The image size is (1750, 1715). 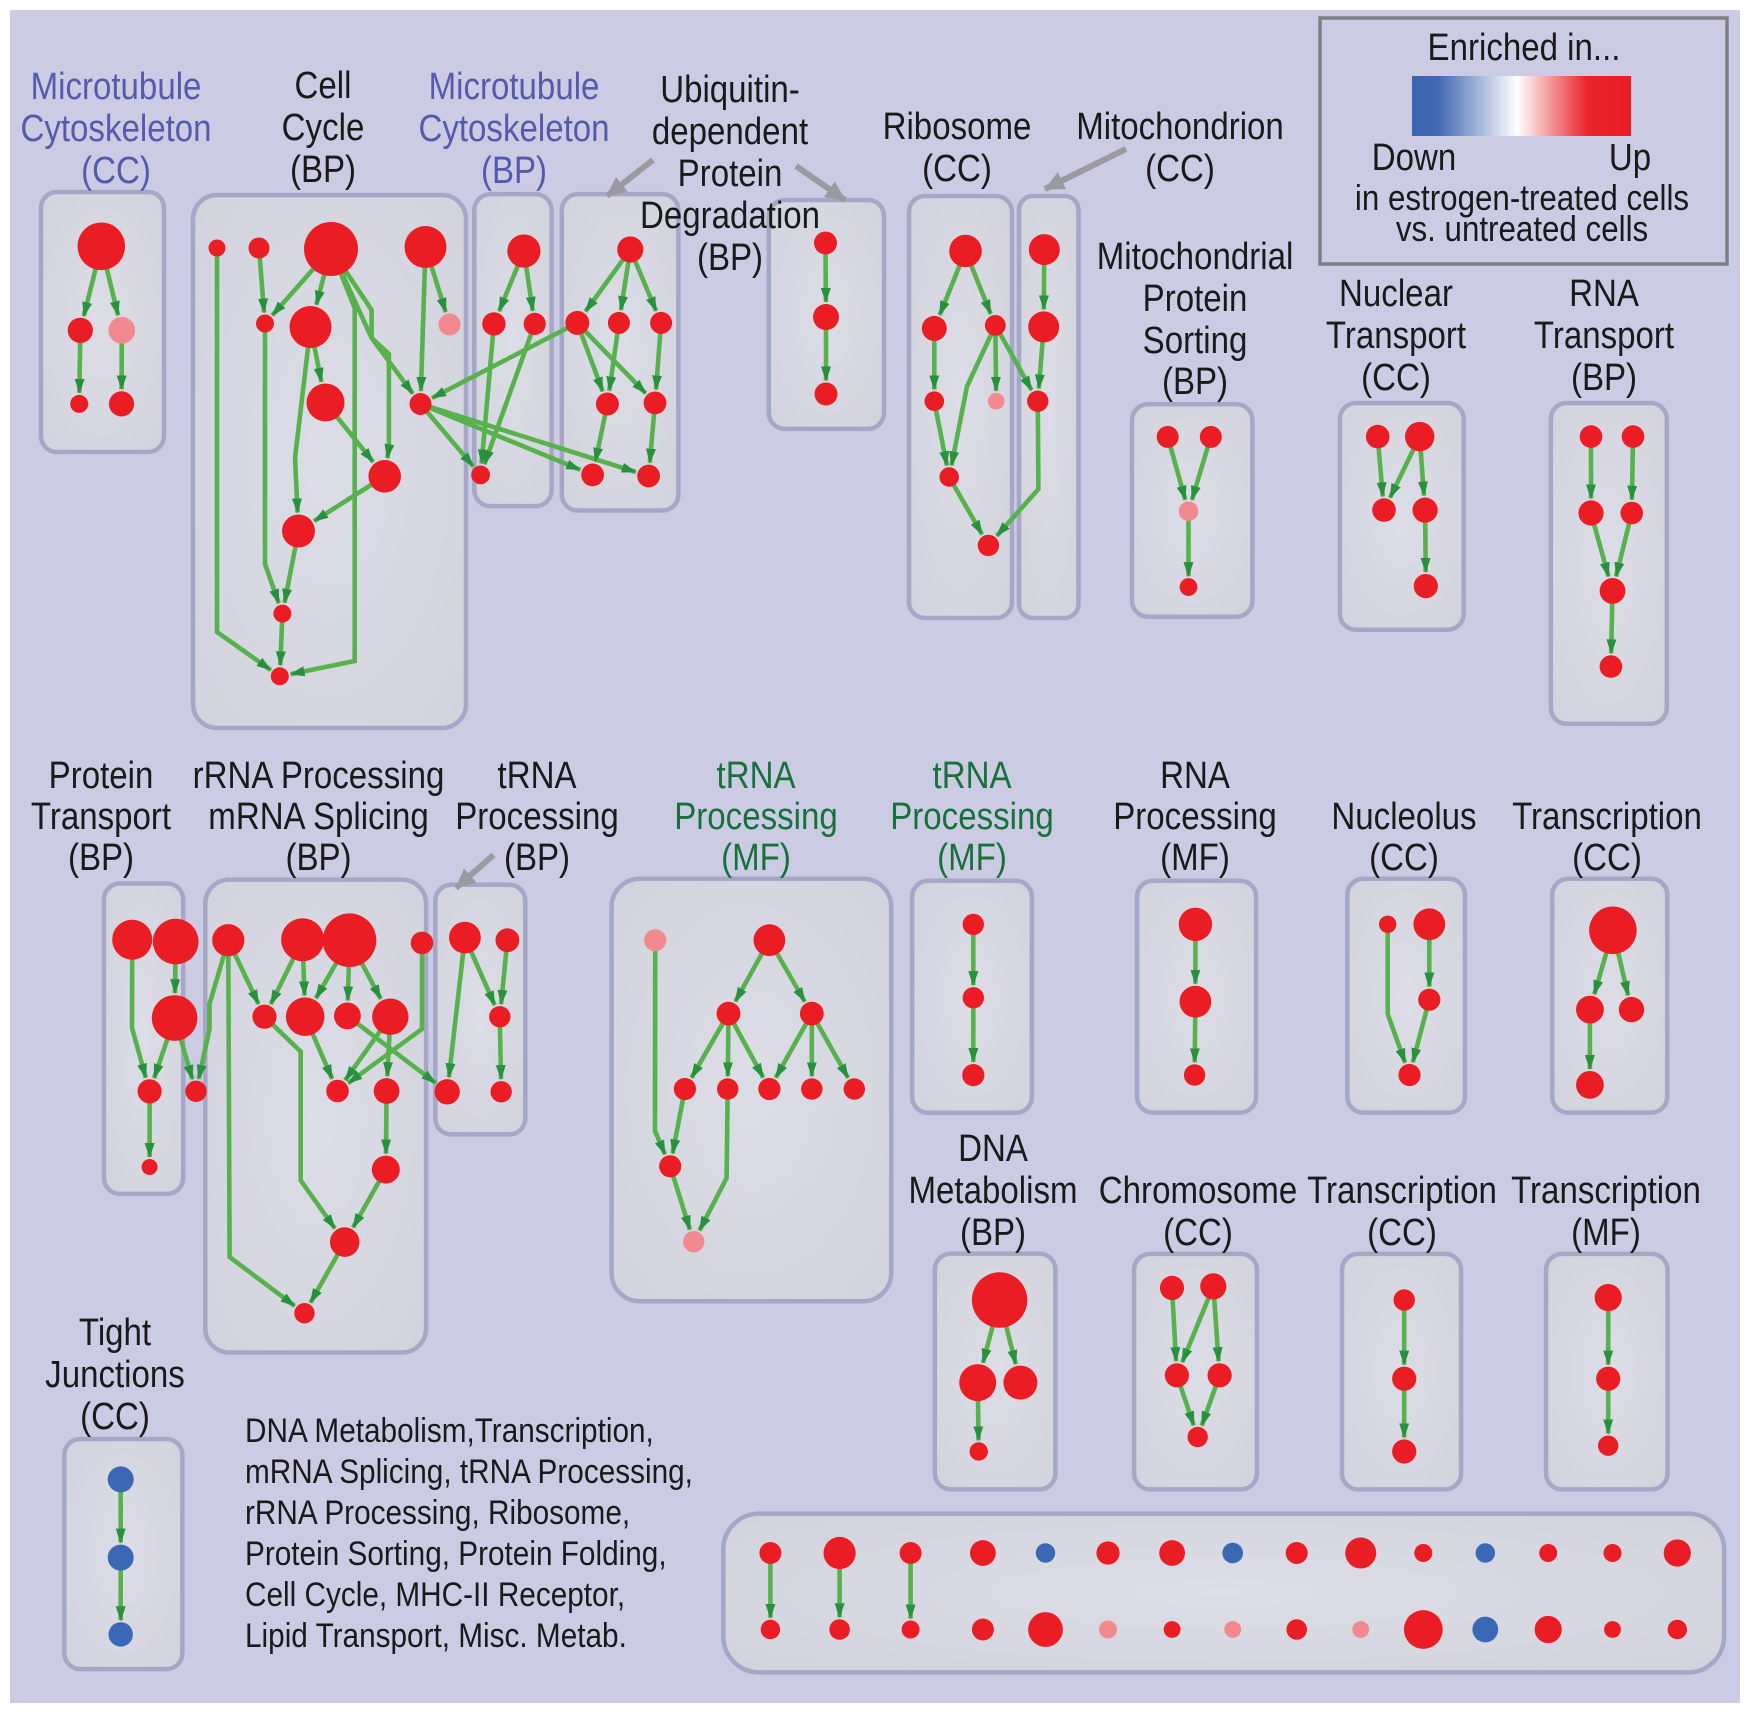 What do you see at coordinates (1396, 293) in the screenshot?
I see `svg-text: Nuclear` at bounding box center [1396, 293].